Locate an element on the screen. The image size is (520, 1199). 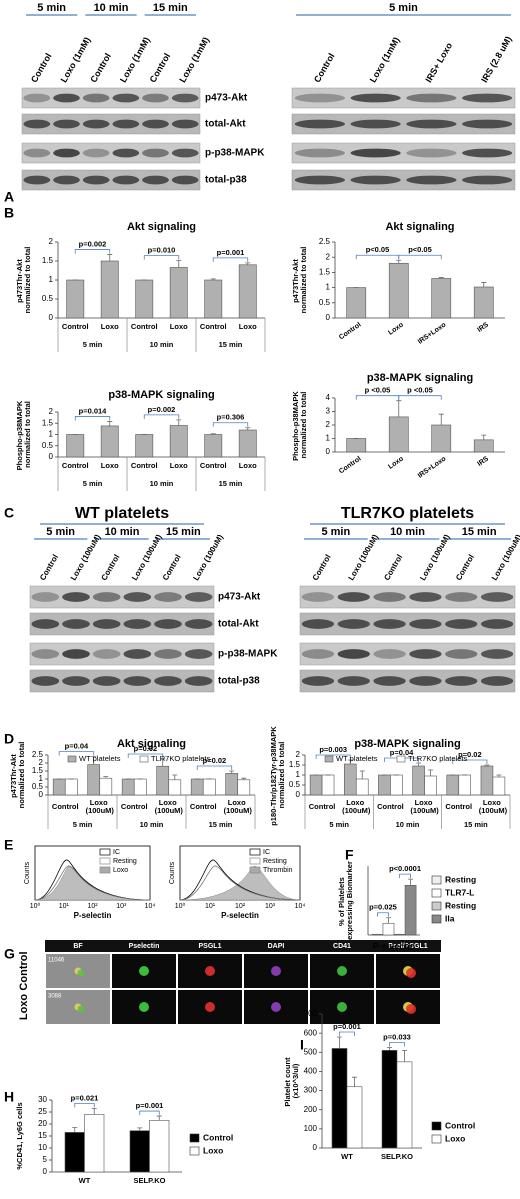
lane-label: Loxo (100uM) is located at coordinates (147, 557).